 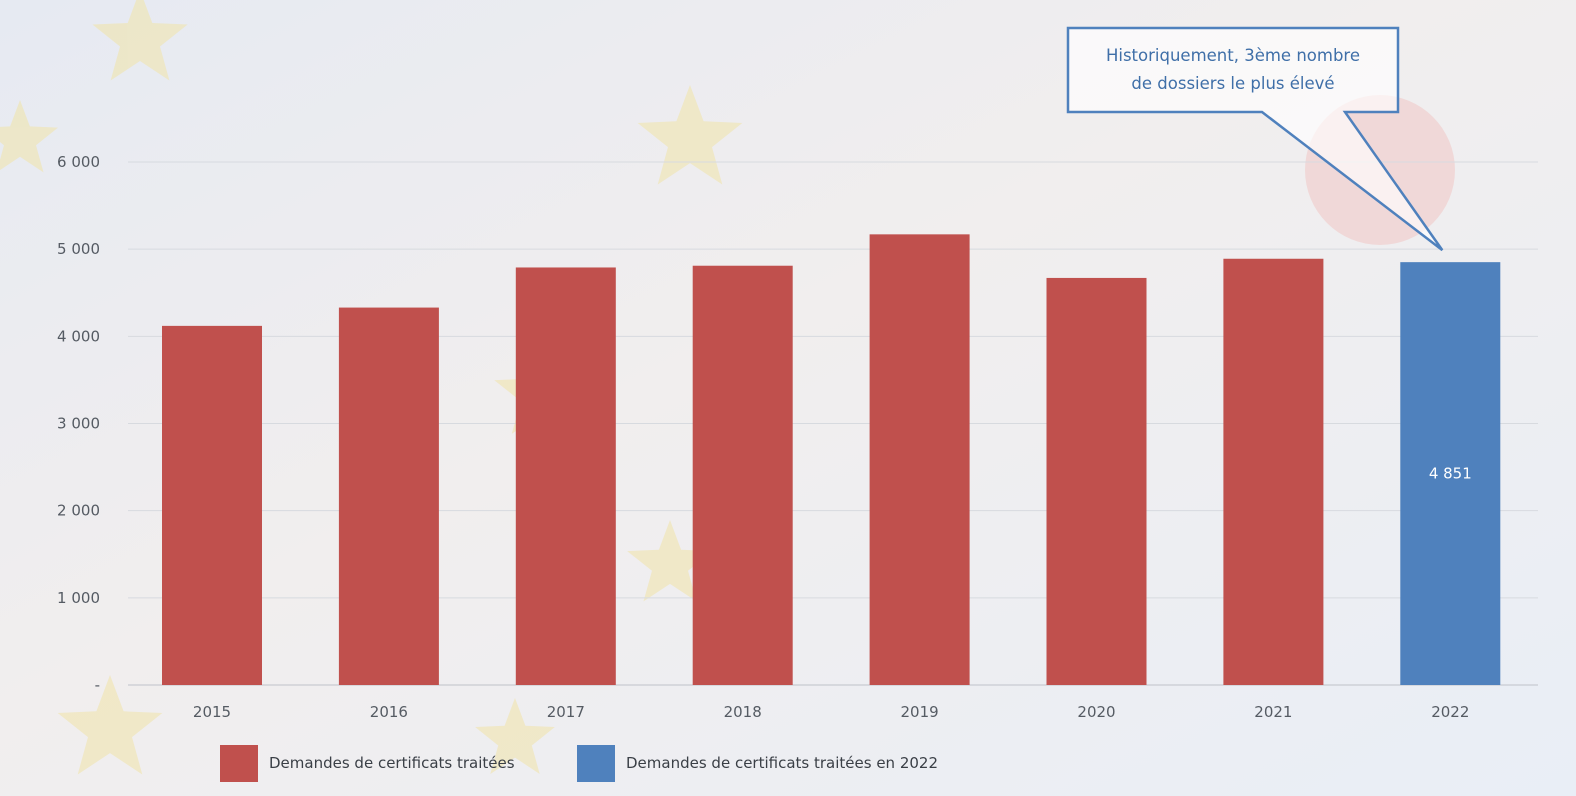 I want to click on y-tick-label: 5 000, so click(x=78, y=249).